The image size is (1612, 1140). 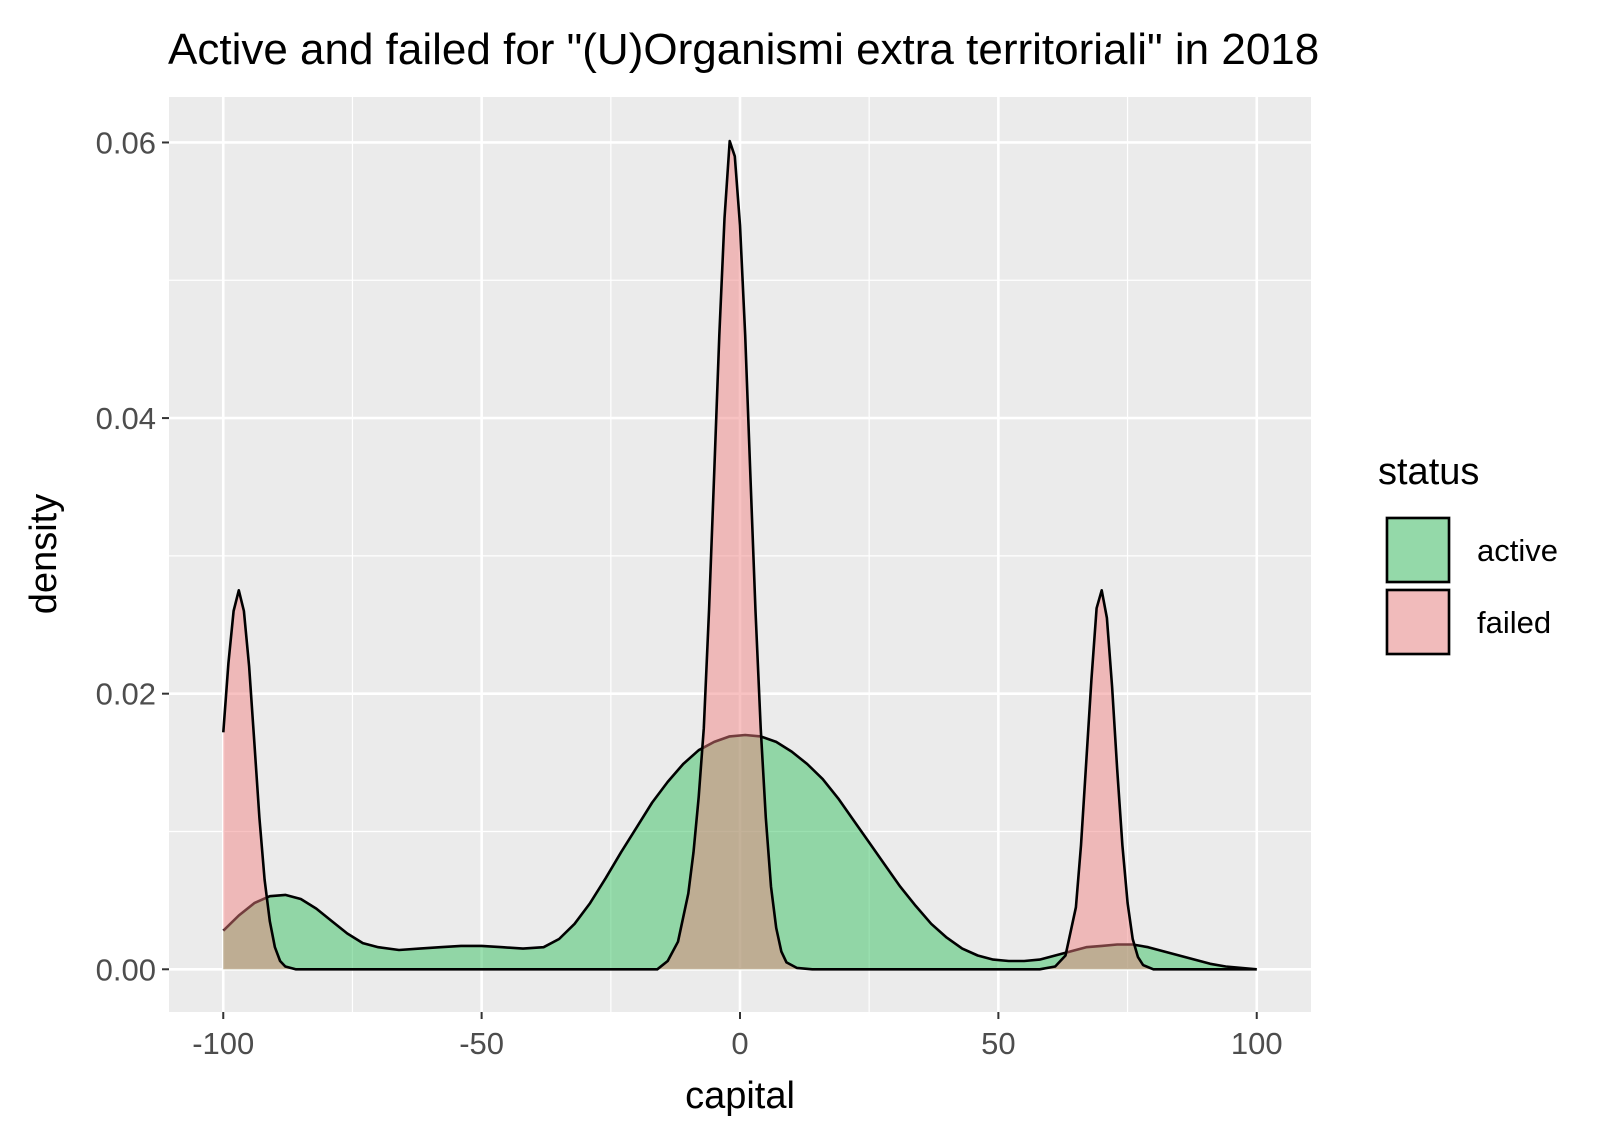 I want to click on legend-label-active: active, so click(x=1517, y=550).